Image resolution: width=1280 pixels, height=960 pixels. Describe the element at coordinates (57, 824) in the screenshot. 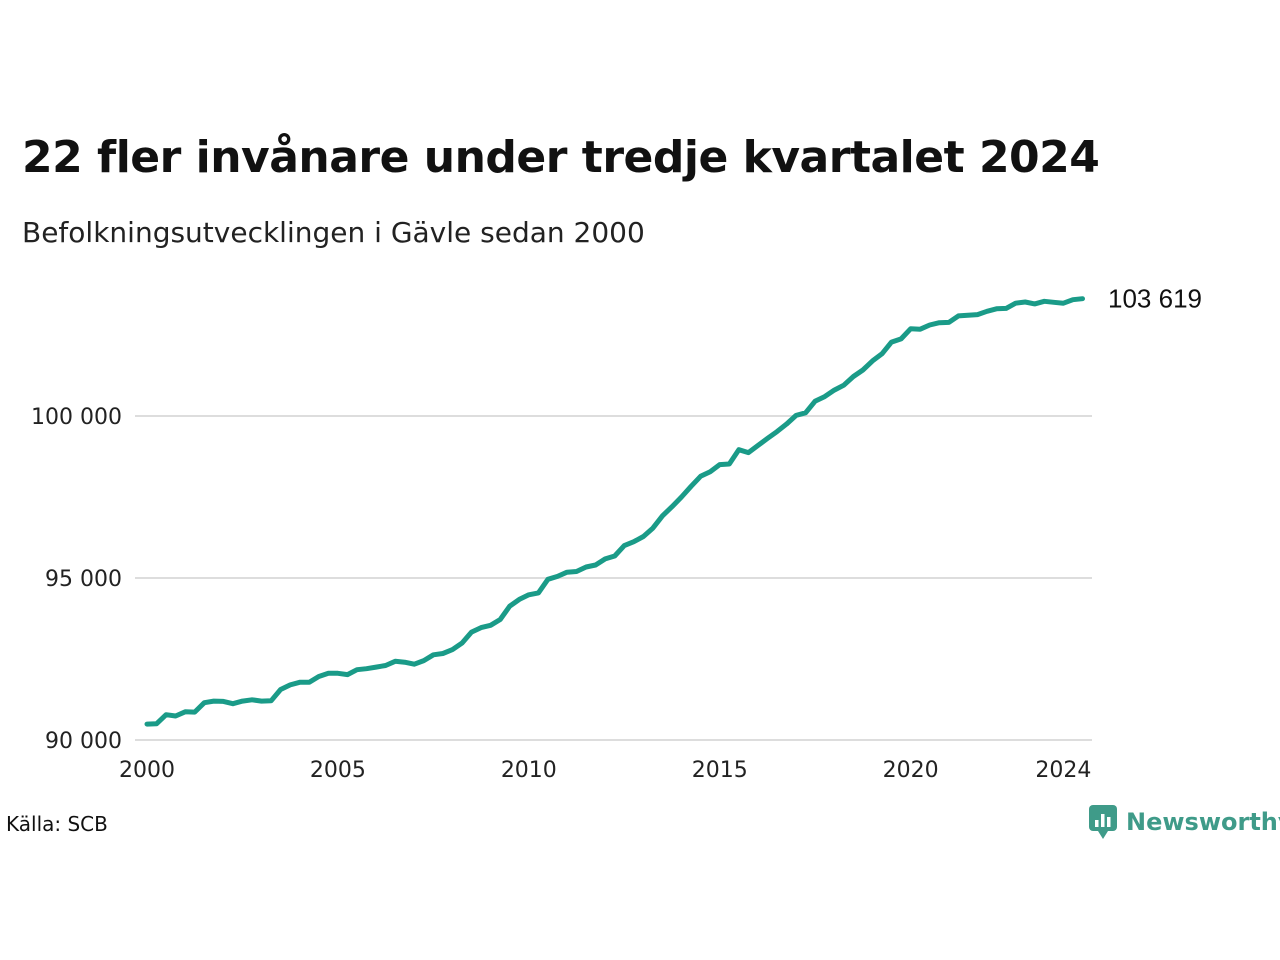

I see `source-note: Källa: SCB` at that location.